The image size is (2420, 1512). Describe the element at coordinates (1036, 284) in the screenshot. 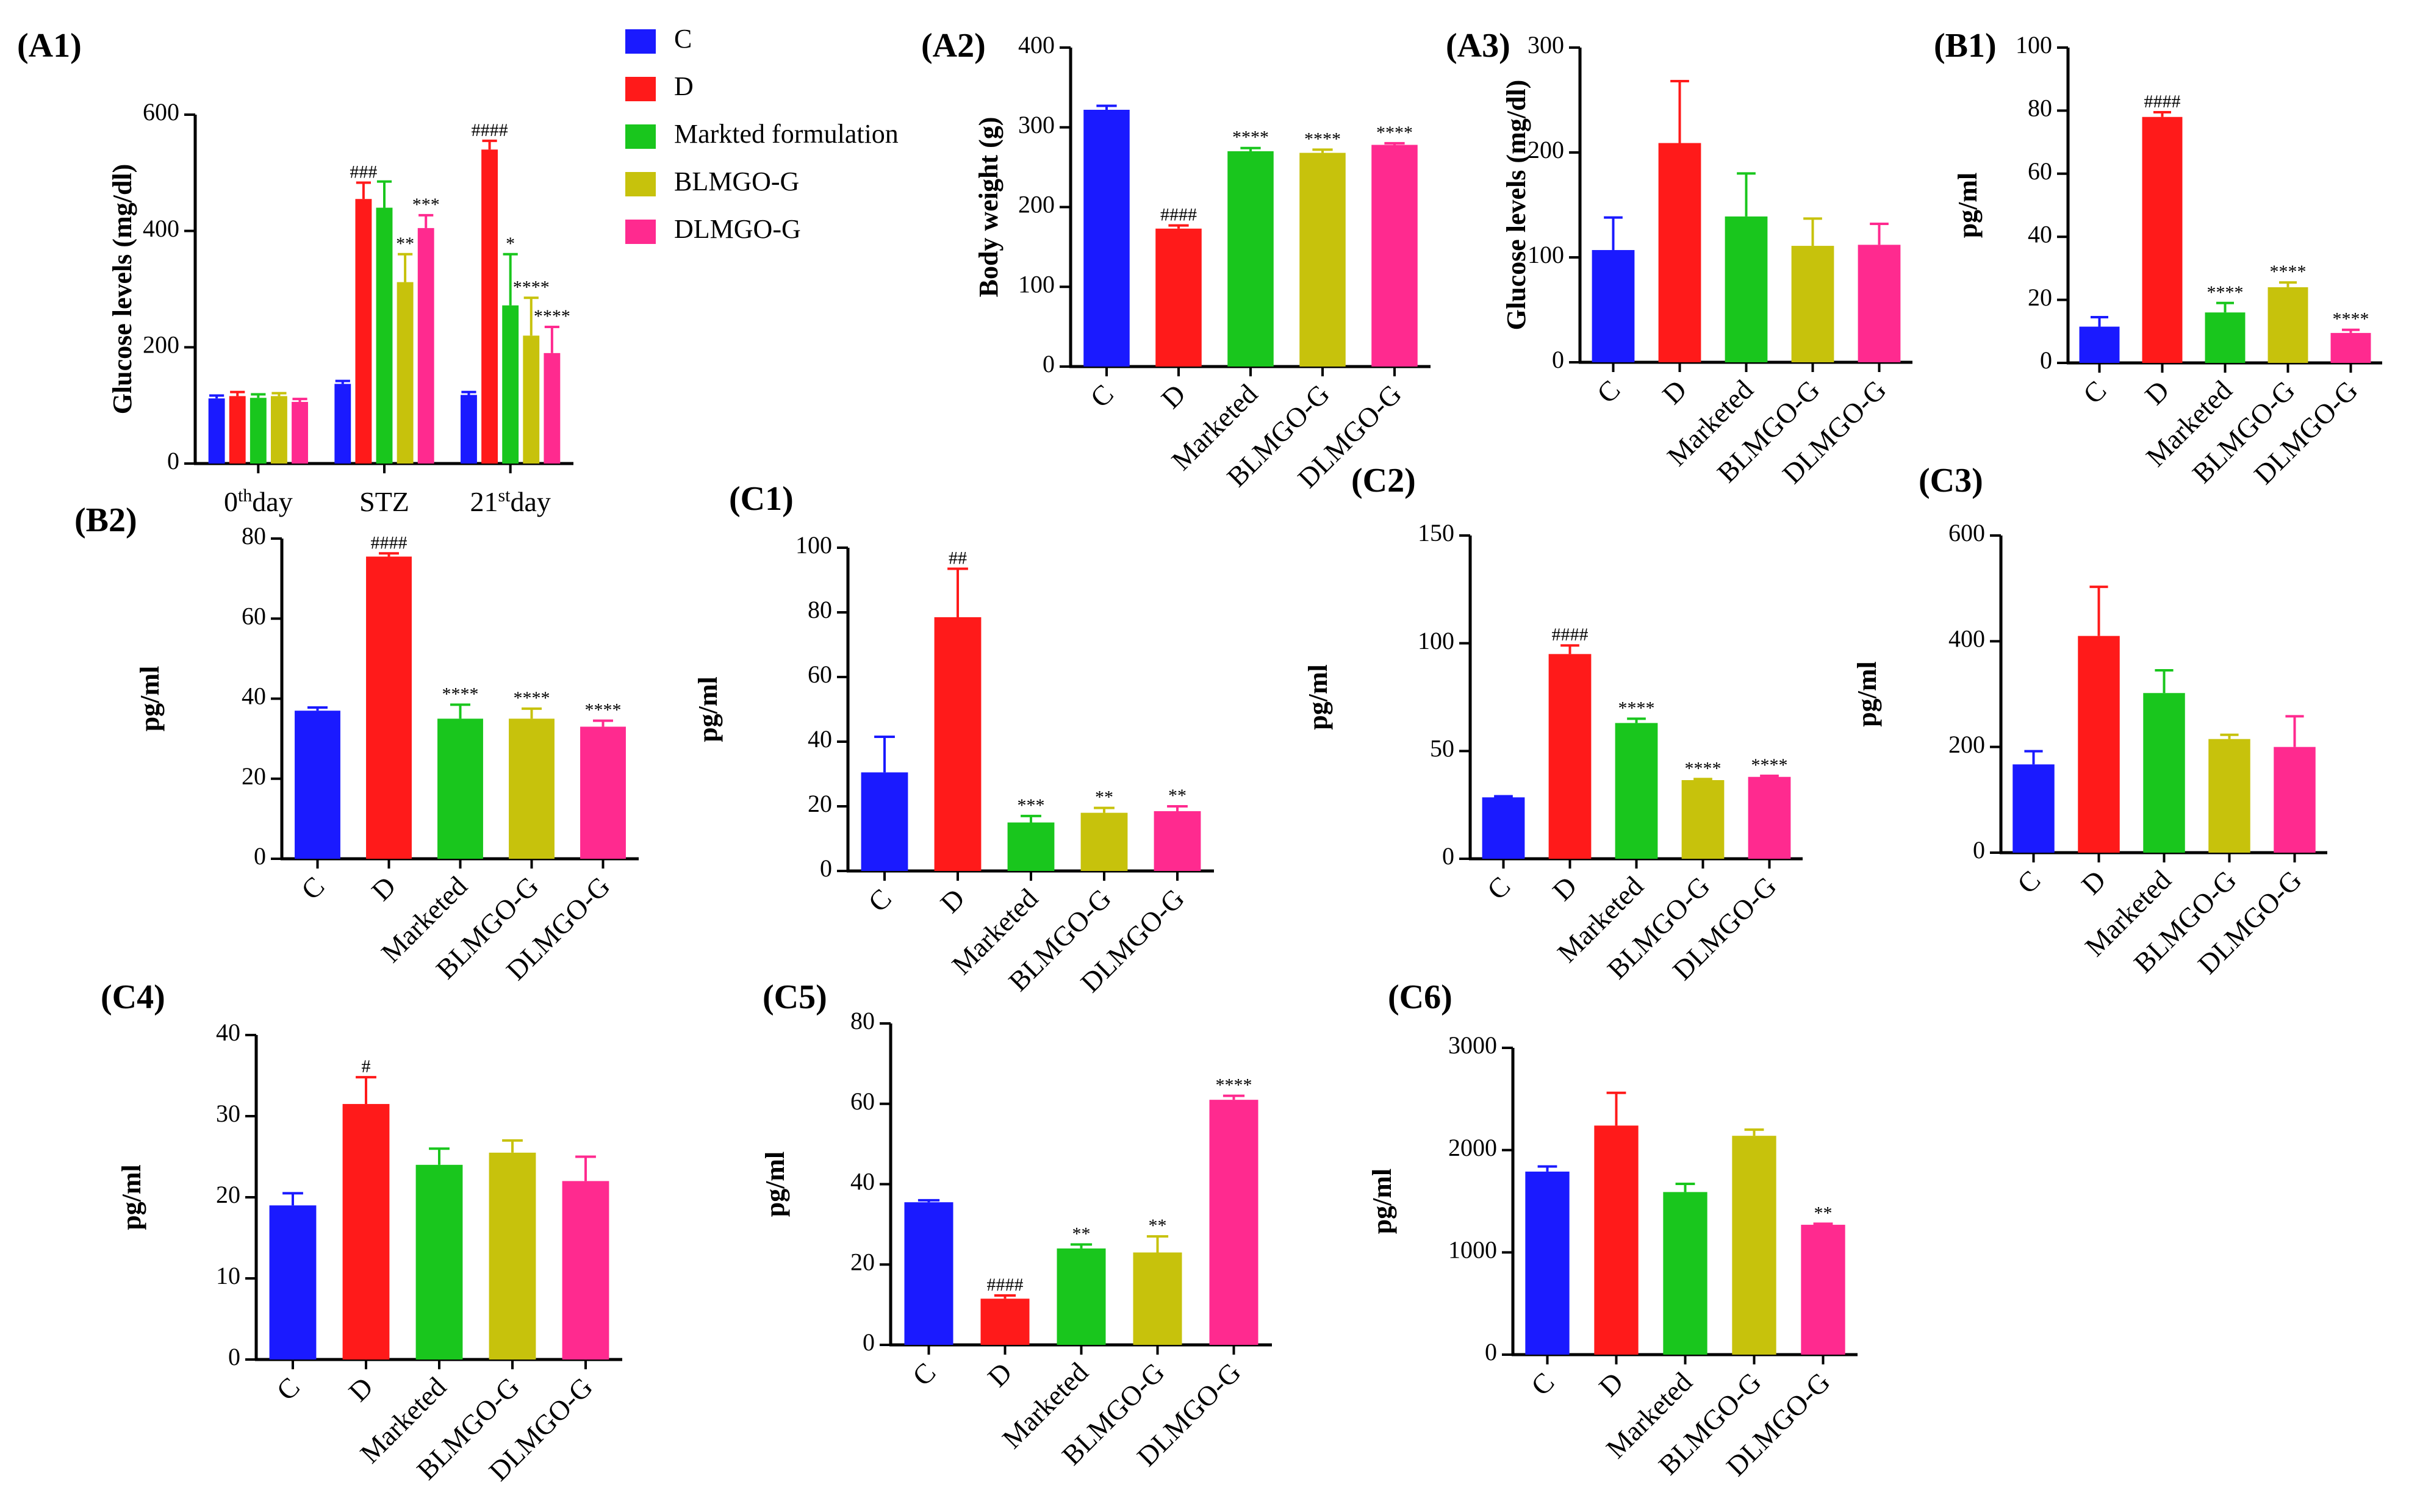

I see `y-tick-label: 100` at that location.